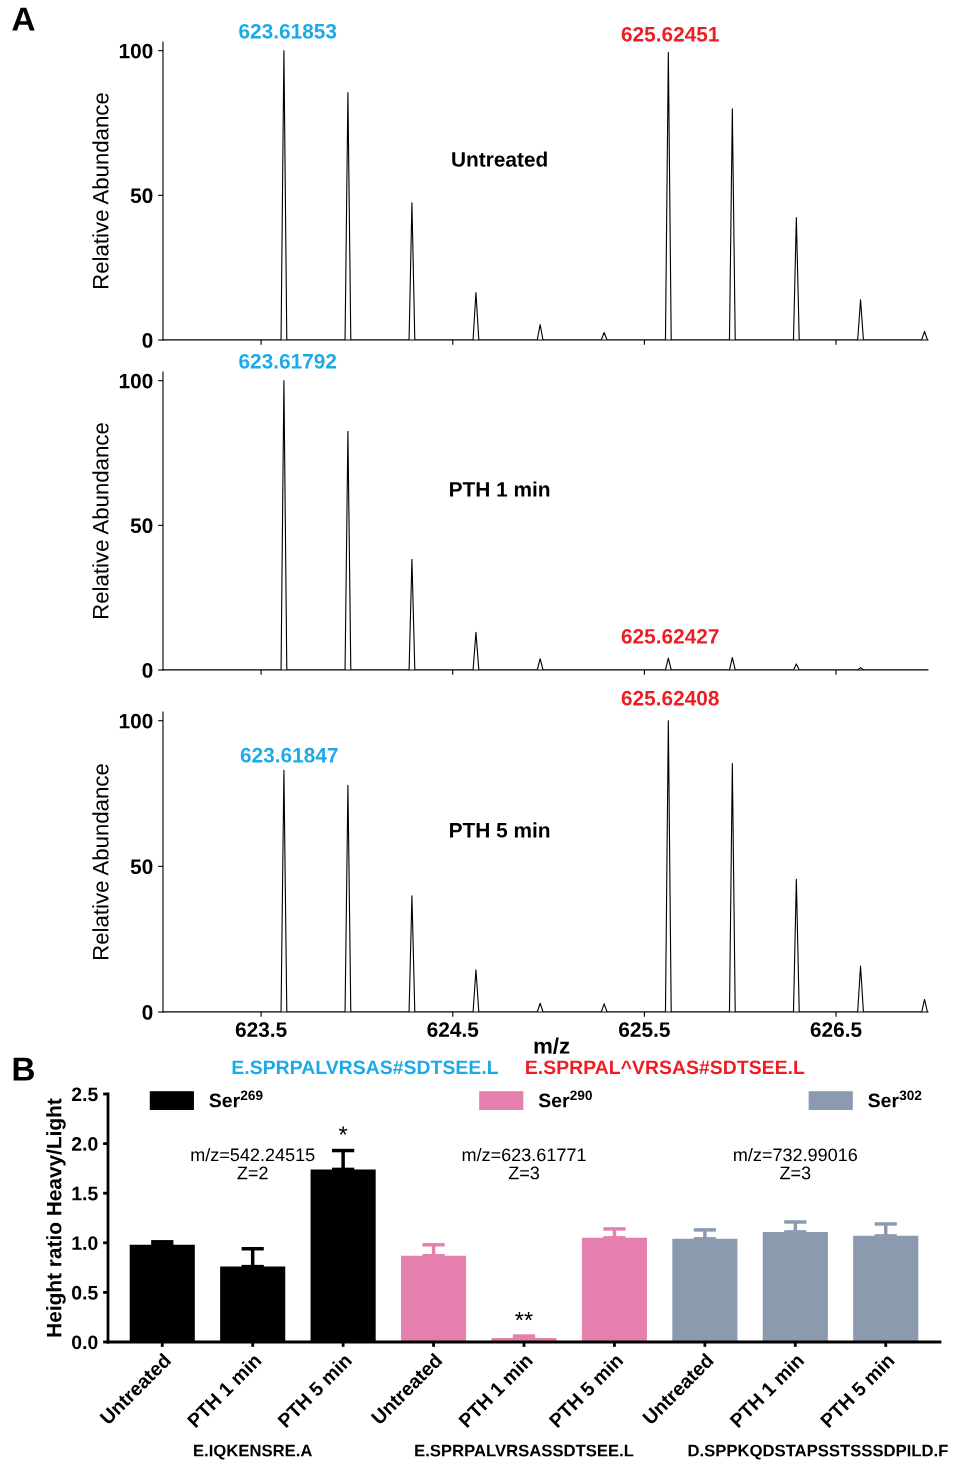  What do you see at coordinates (23, 19) in the screenshot?
I see `text: A` at bounding box center [23, 19].